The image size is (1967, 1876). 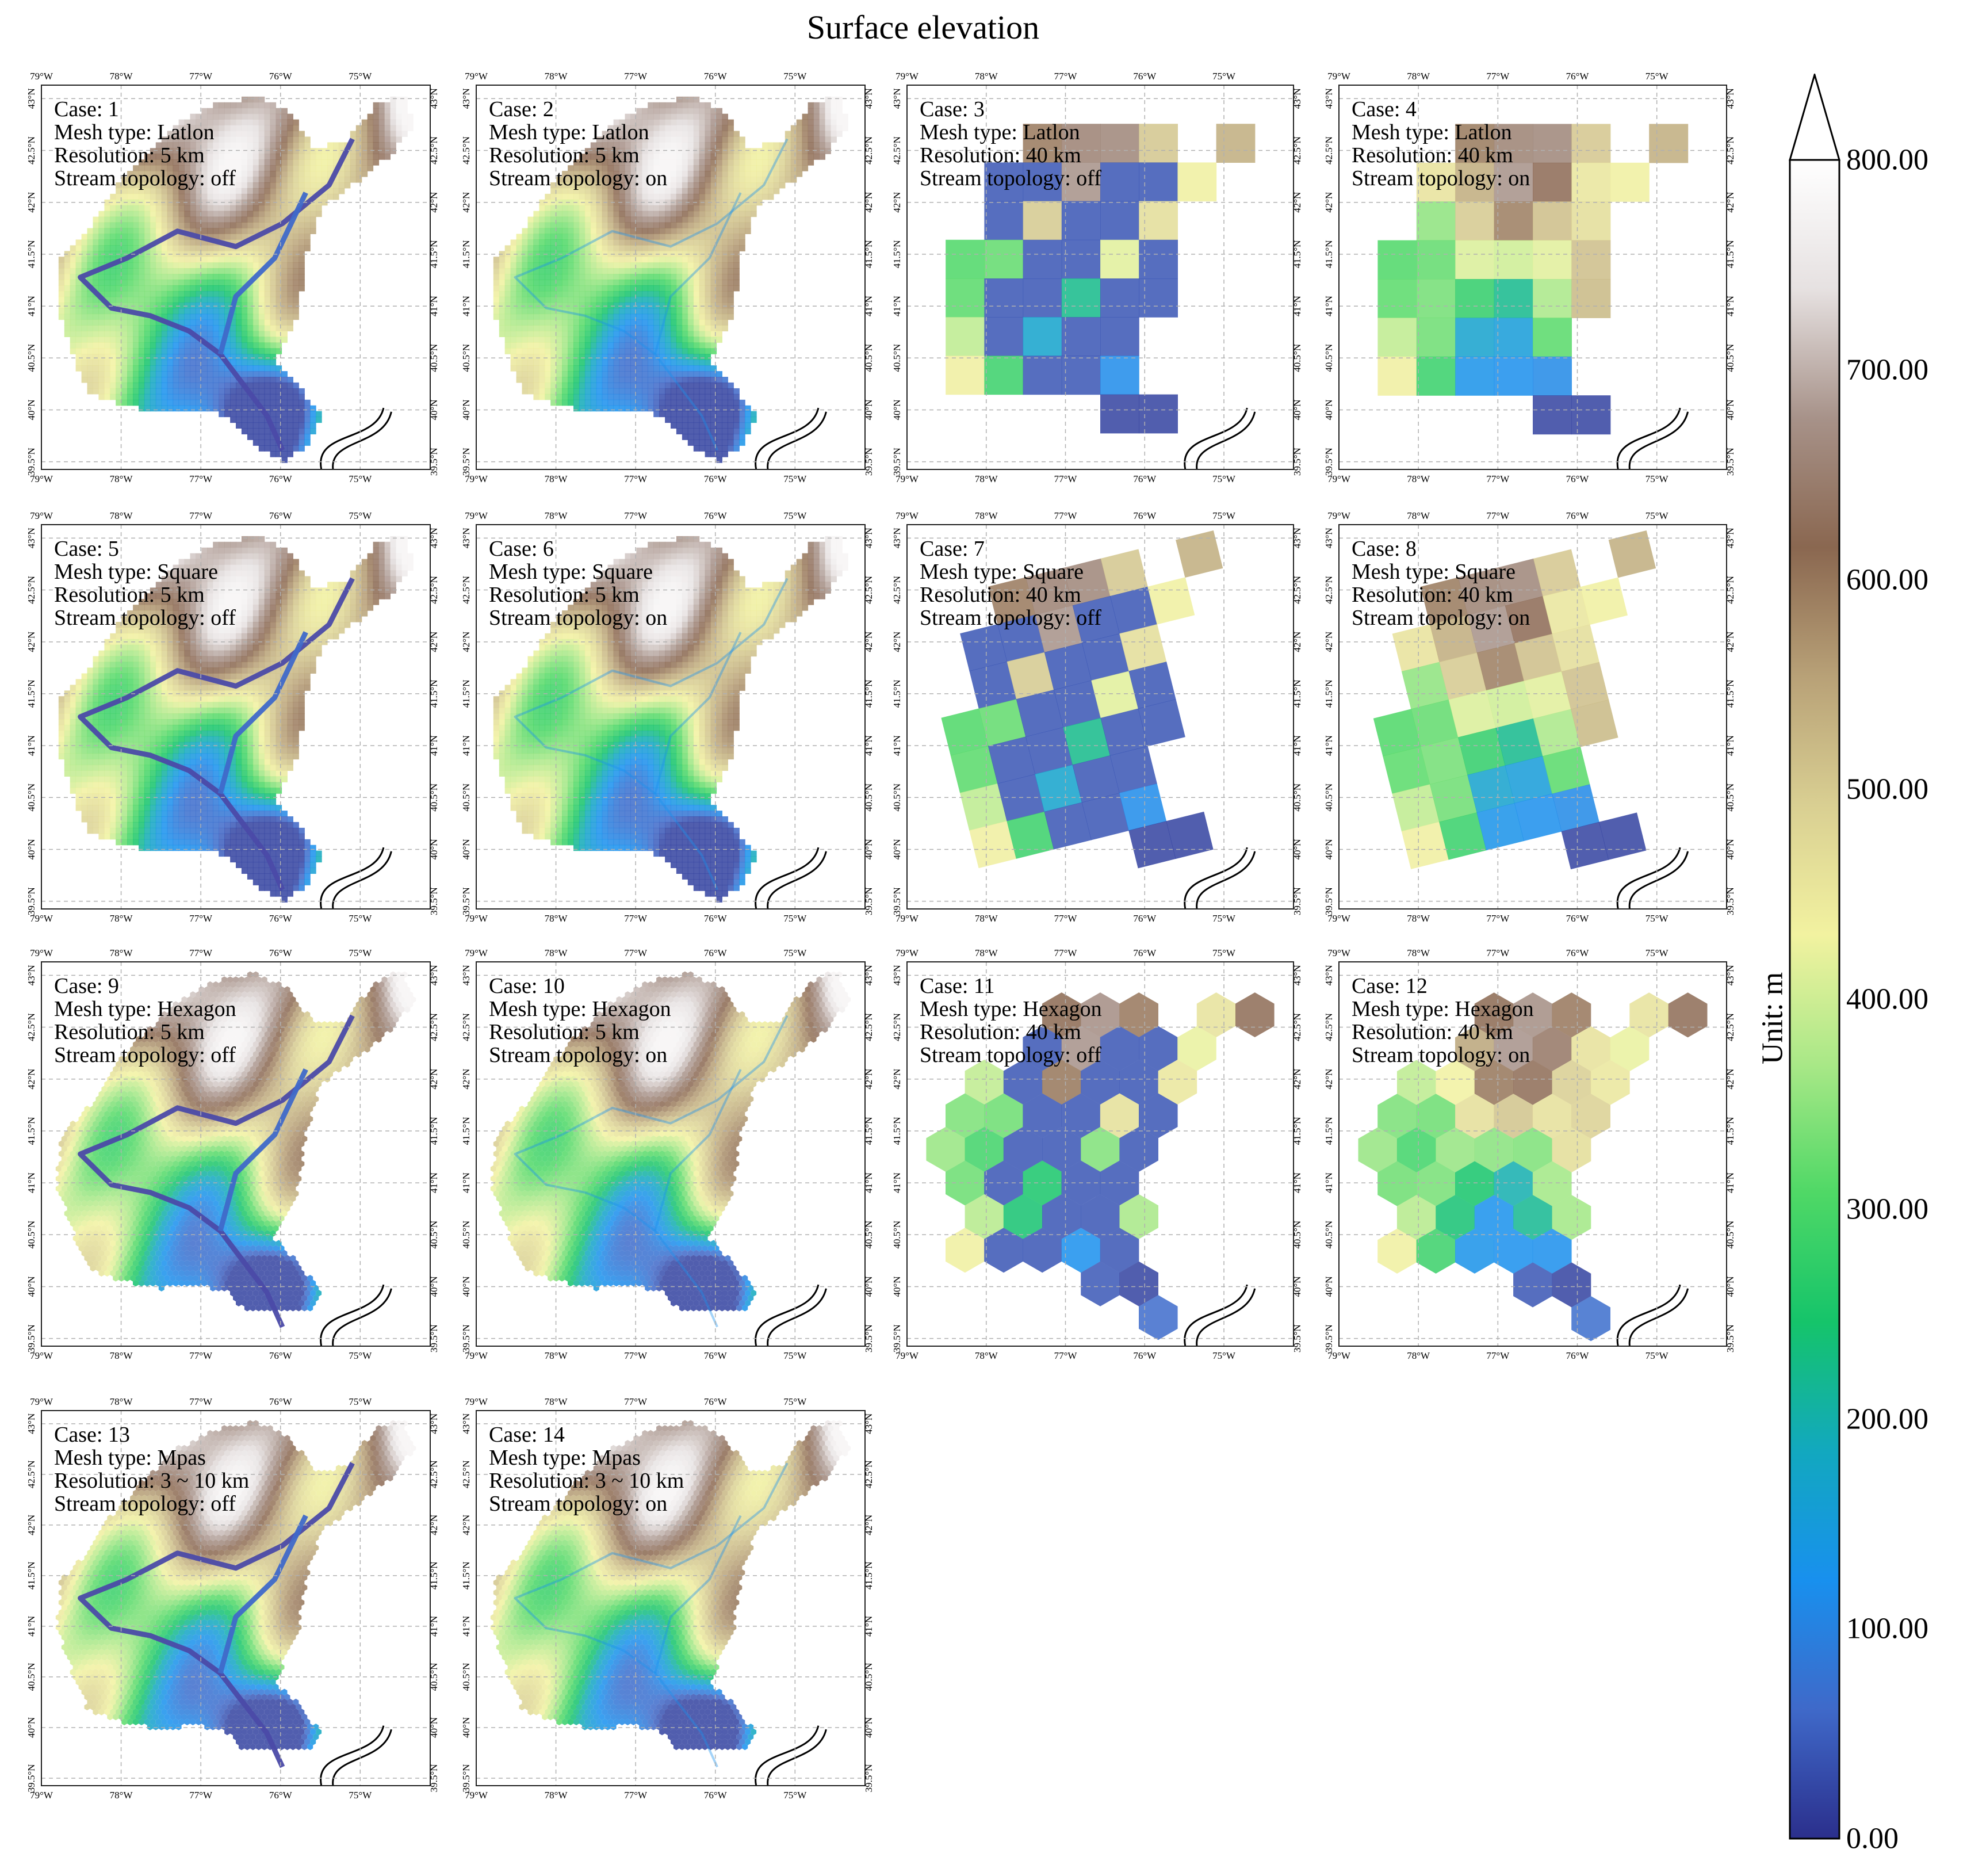 What do you see at coordinates (434, 409) in the screenshot?
I see `lat-tick-label: 40°N` at bounding box center [434, 409].